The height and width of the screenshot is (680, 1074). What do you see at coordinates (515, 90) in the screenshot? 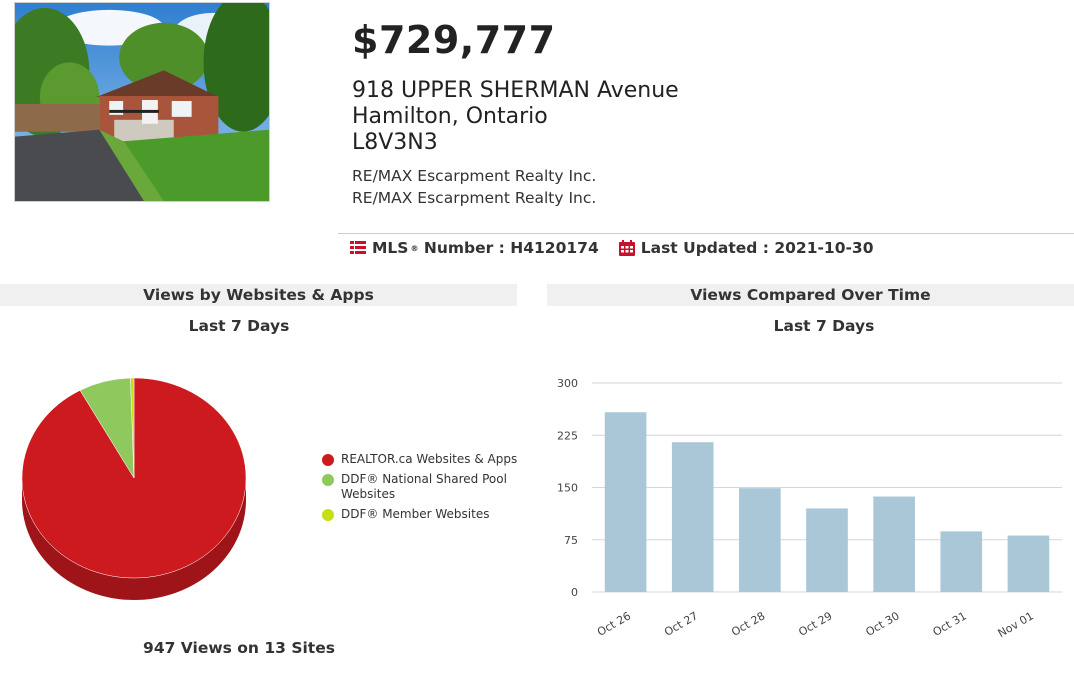
I see `address-street: 918 UPPER SHERMAN Avenue` at bounding box center [515, 90].